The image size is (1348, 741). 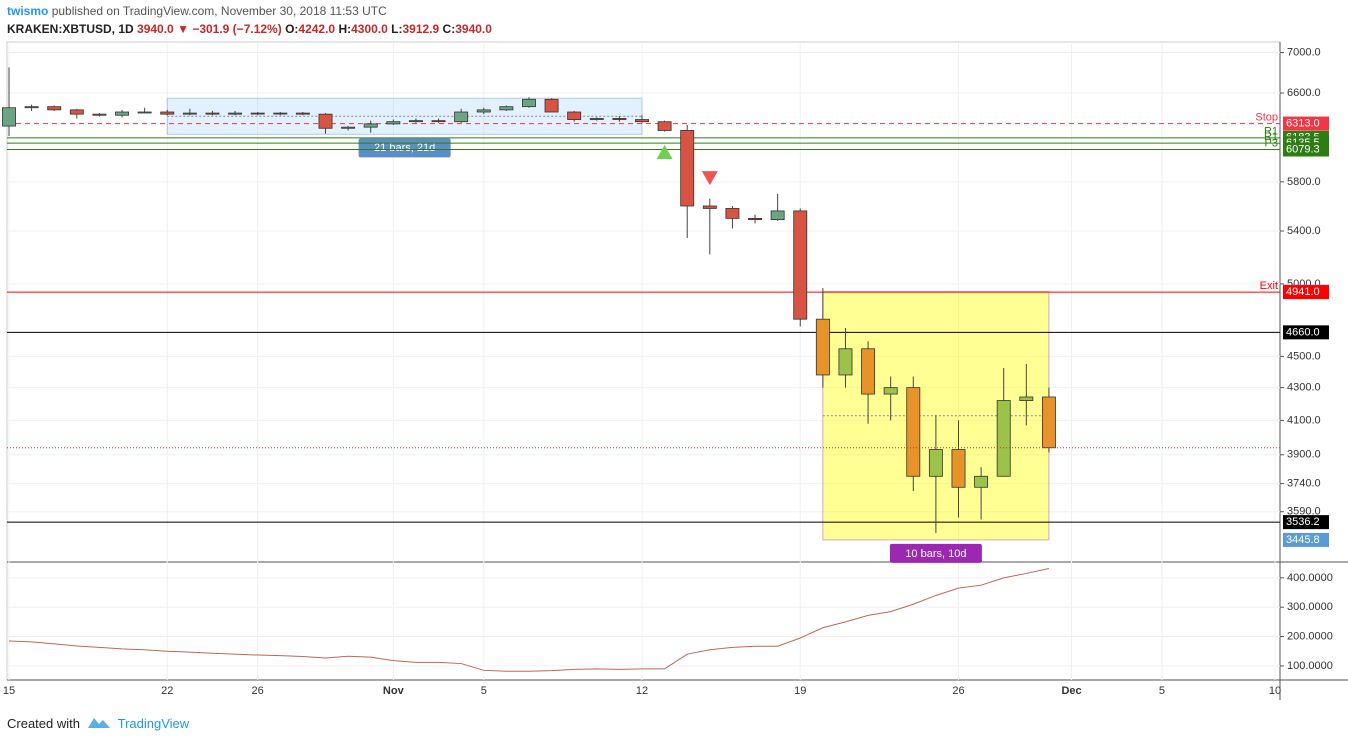 I want to click on x-tick-label: 12, so click(x=642, y=691).